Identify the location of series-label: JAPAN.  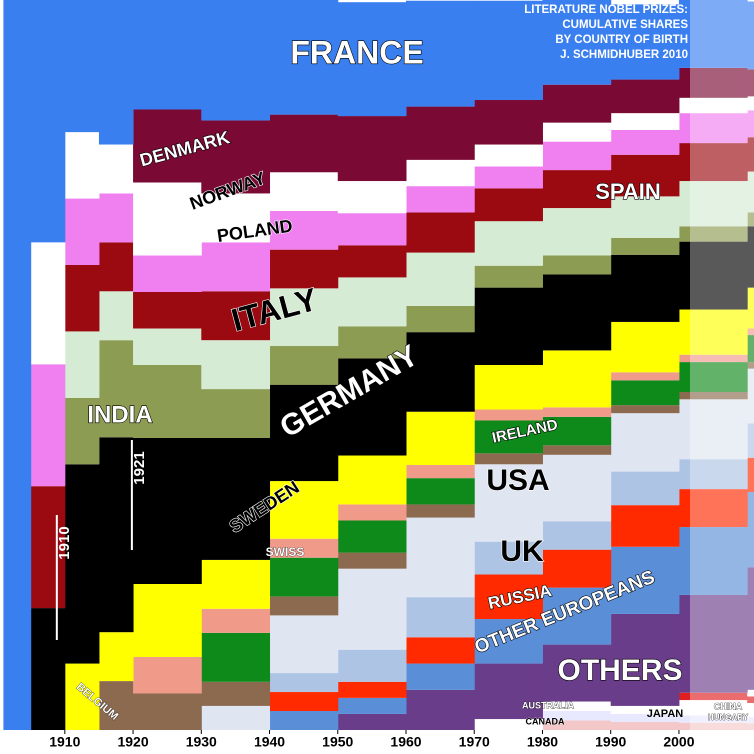
(665, 714).